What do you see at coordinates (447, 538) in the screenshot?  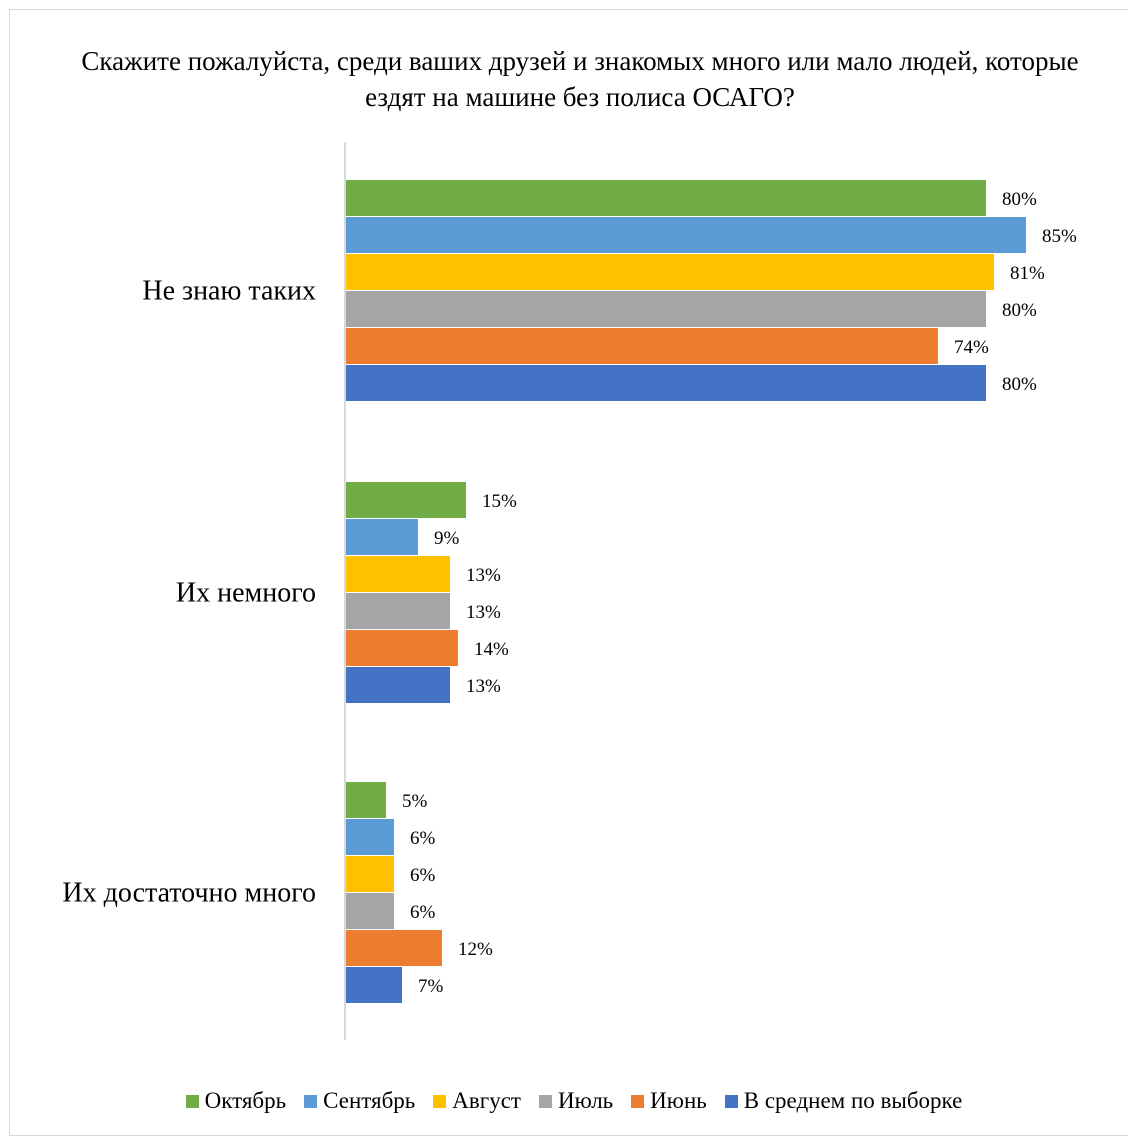 I see `data-label: 9%` at bounding box center [447, 538].